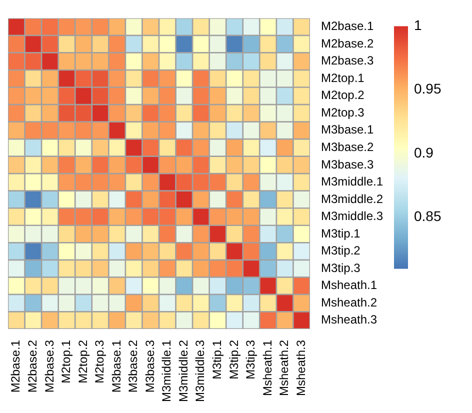  What do you see at coordinates (267, 368) in the screenshot?
I see `x-tick-label: Msheath.1` at bounding box center [267, 368].